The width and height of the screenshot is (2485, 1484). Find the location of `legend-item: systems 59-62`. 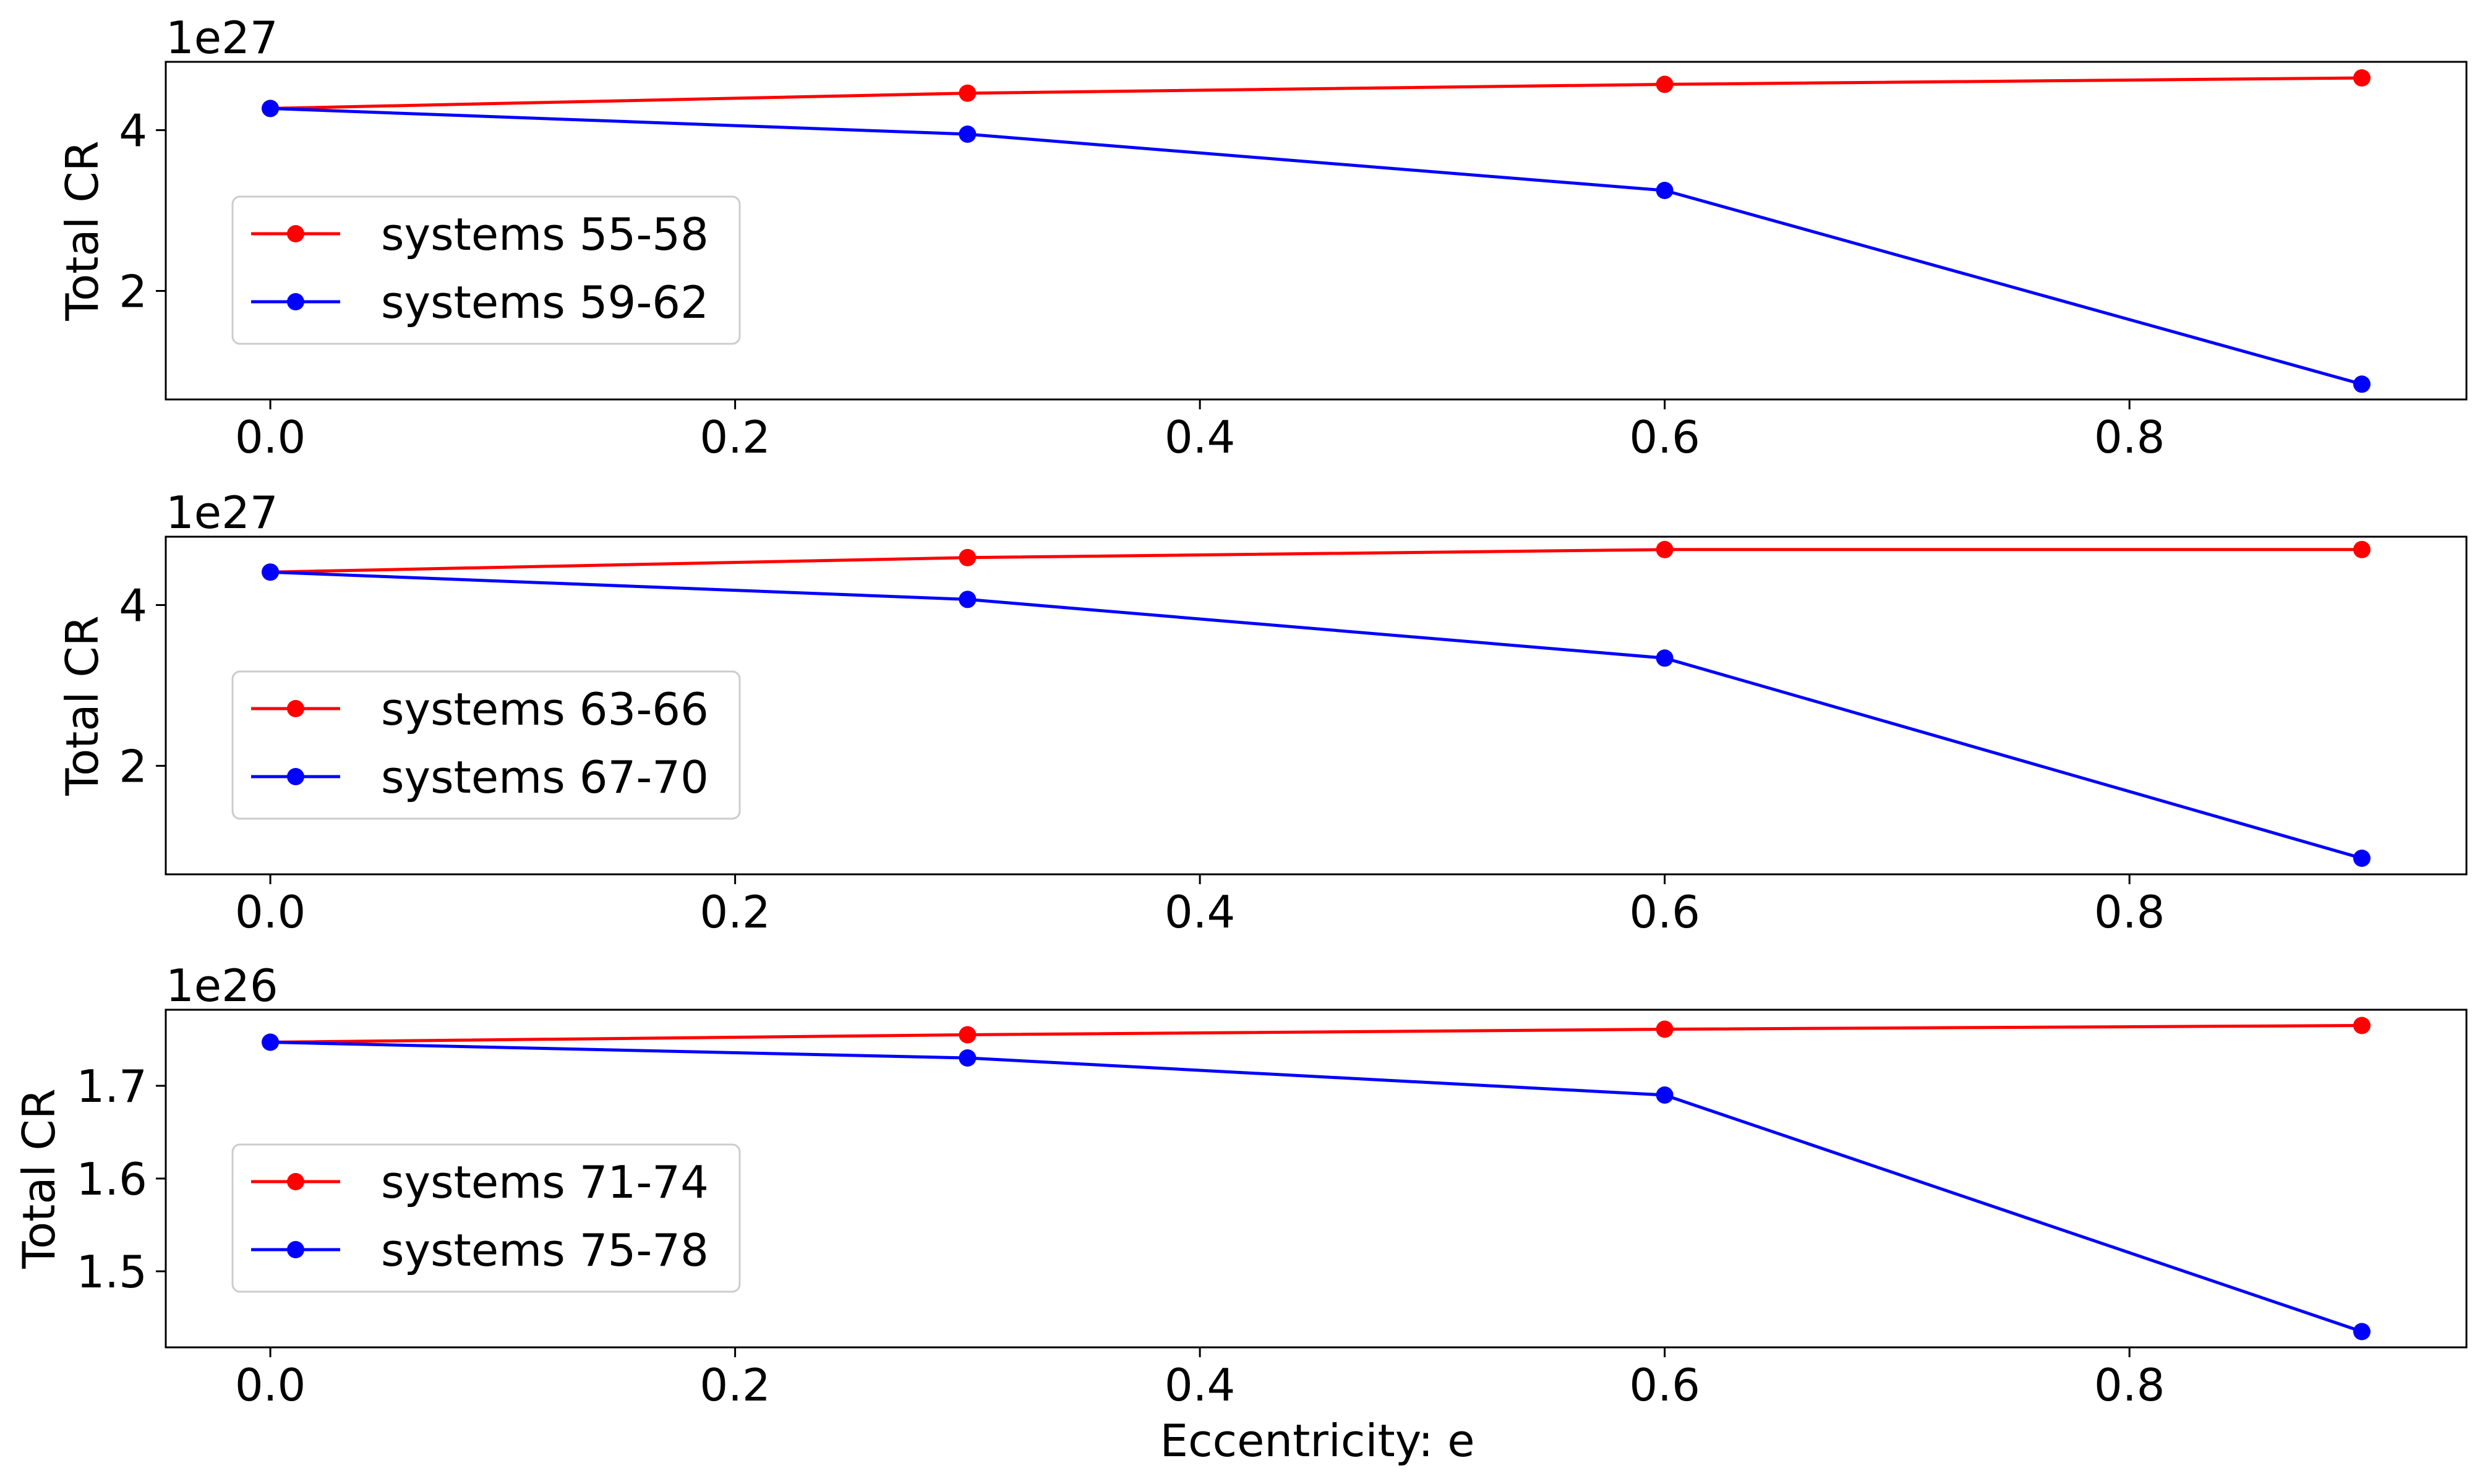

legend-item: systems 59-62 is located at coordinates (480, 302).